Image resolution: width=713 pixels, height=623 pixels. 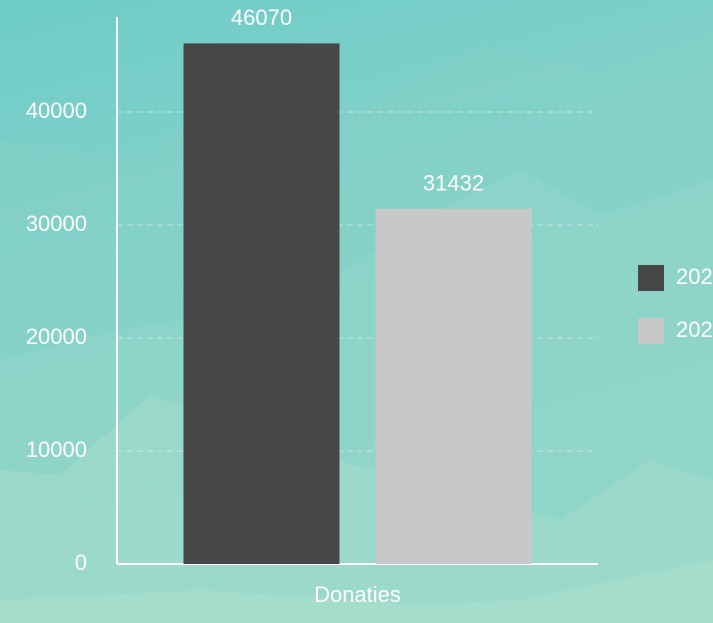 I want to click on y-tick-label: 30000, so click(x=56, y=223).